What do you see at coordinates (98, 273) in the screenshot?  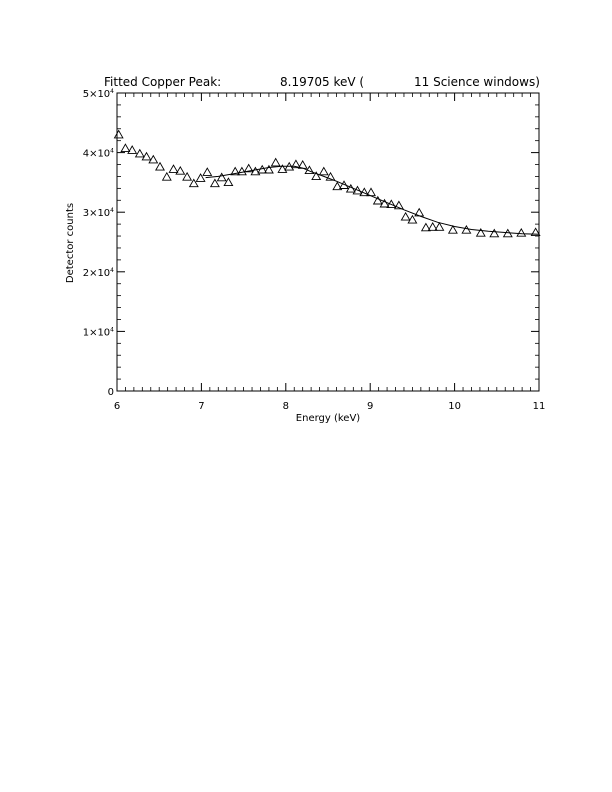 I see `y-tick-label: 2×10⁴` at bounding box center [98, 273].